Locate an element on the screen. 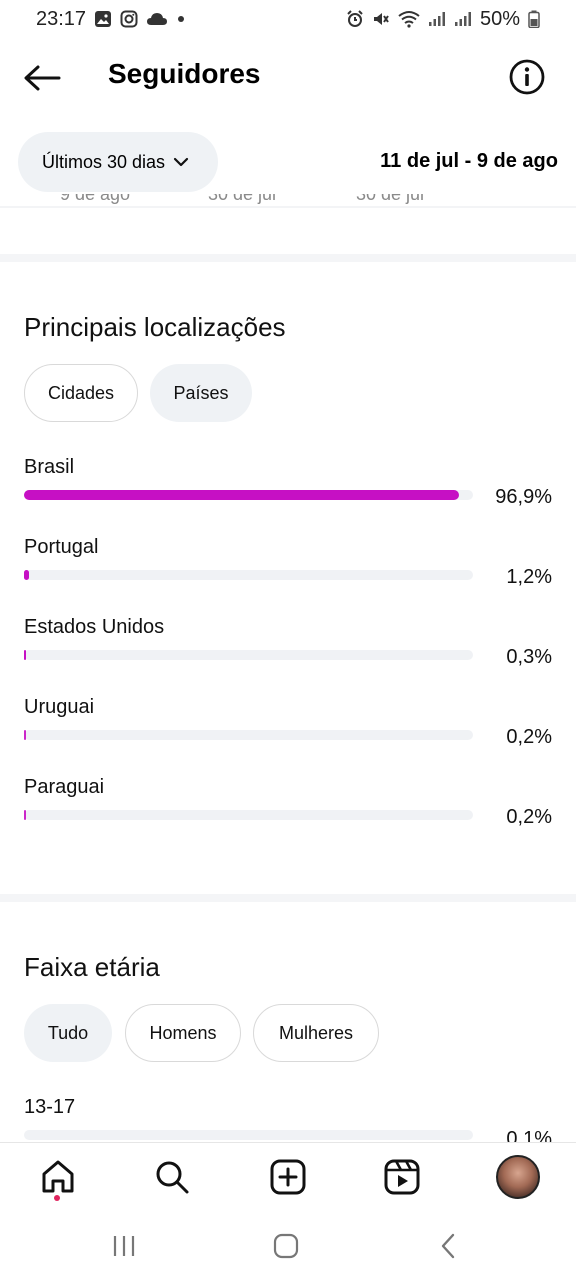 Image resolution: width=576 pixels, height=1280 pixels. tab-mulheres: Mulheres is located at coordinates (316, 1033).